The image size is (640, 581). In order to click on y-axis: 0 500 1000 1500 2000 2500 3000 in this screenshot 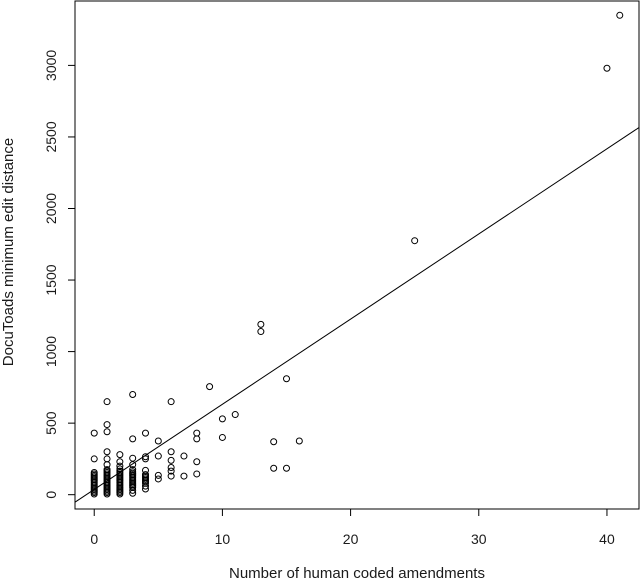, I will do `click(59, 274)`.